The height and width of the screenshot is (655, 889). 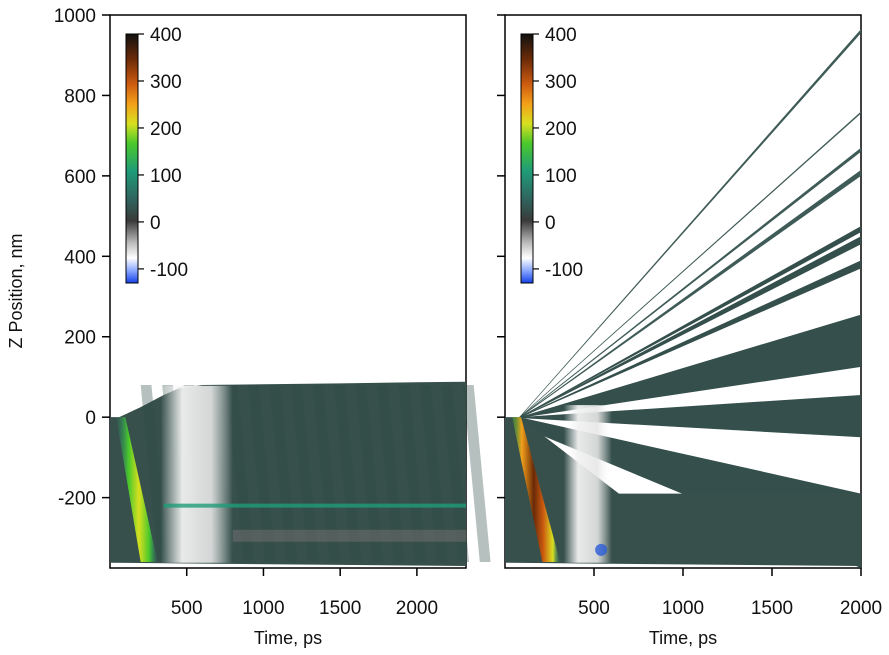 I want to click on left-heatmap, so click(x=300, y=473).